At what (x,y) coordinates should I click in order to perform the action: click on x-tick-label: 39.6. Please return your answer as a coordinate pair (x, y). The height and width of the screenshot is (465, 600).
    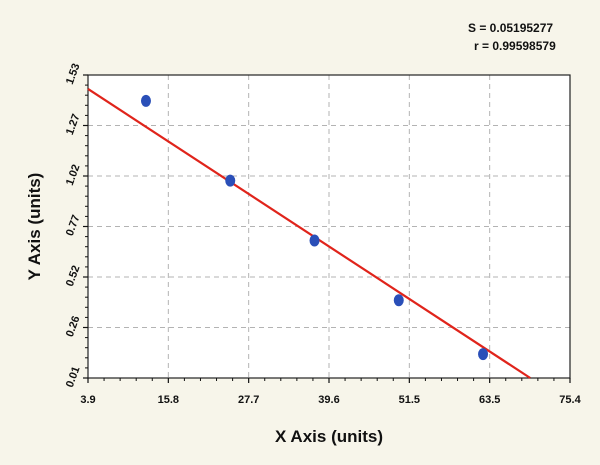
    Looking at the image, I should click on (328, 400).